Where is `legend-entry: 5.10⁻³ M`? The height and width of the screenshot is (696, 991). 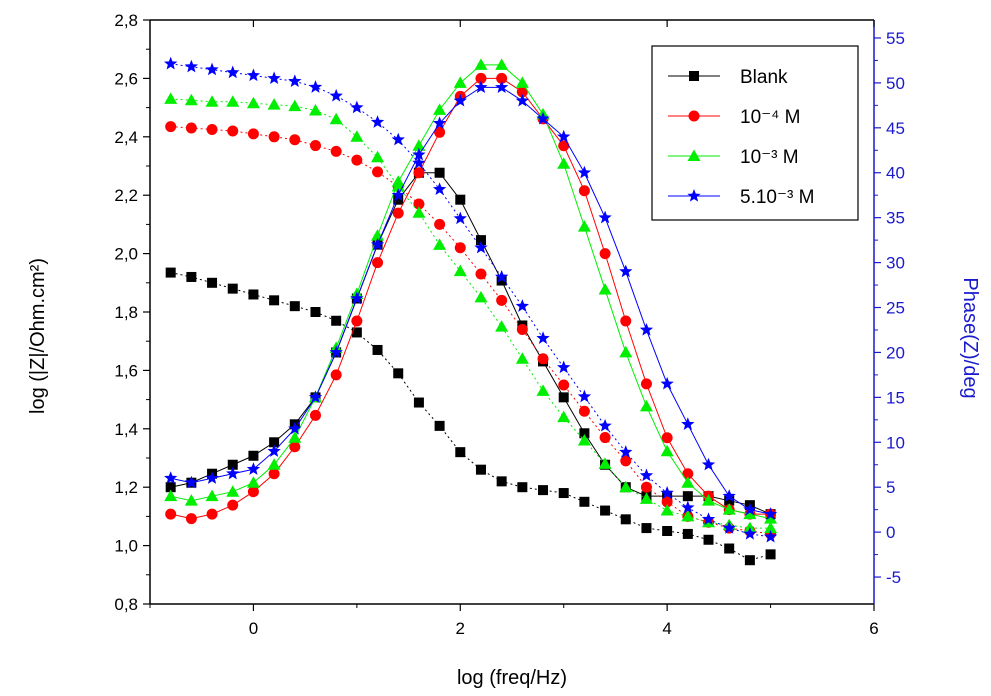
legend-entry: 5.10⁻³ M is located at coordinates (741, 197).